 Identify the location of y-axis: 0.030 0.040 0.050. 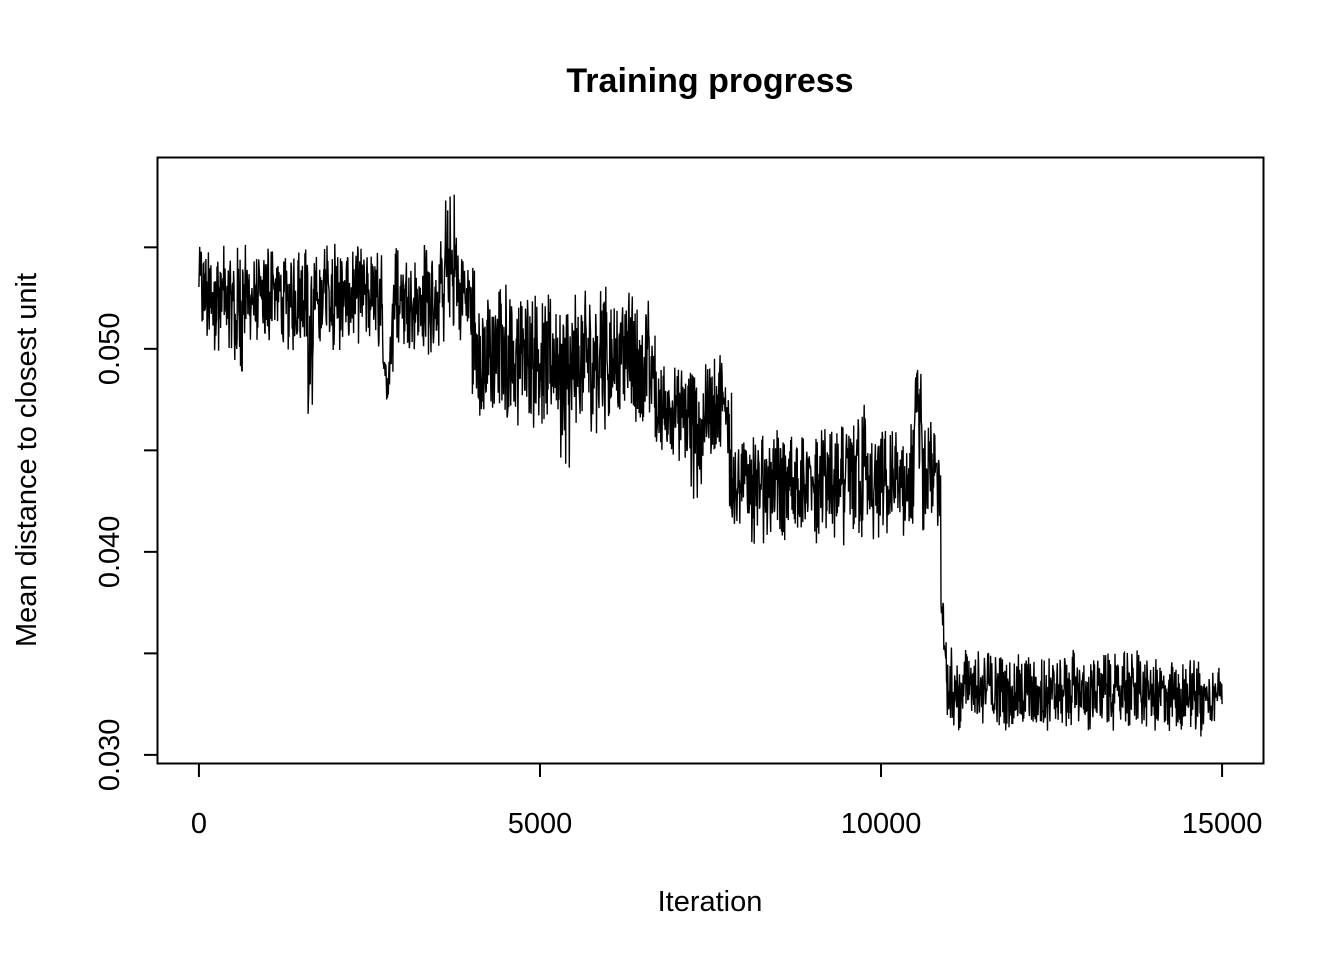
(126, 519).